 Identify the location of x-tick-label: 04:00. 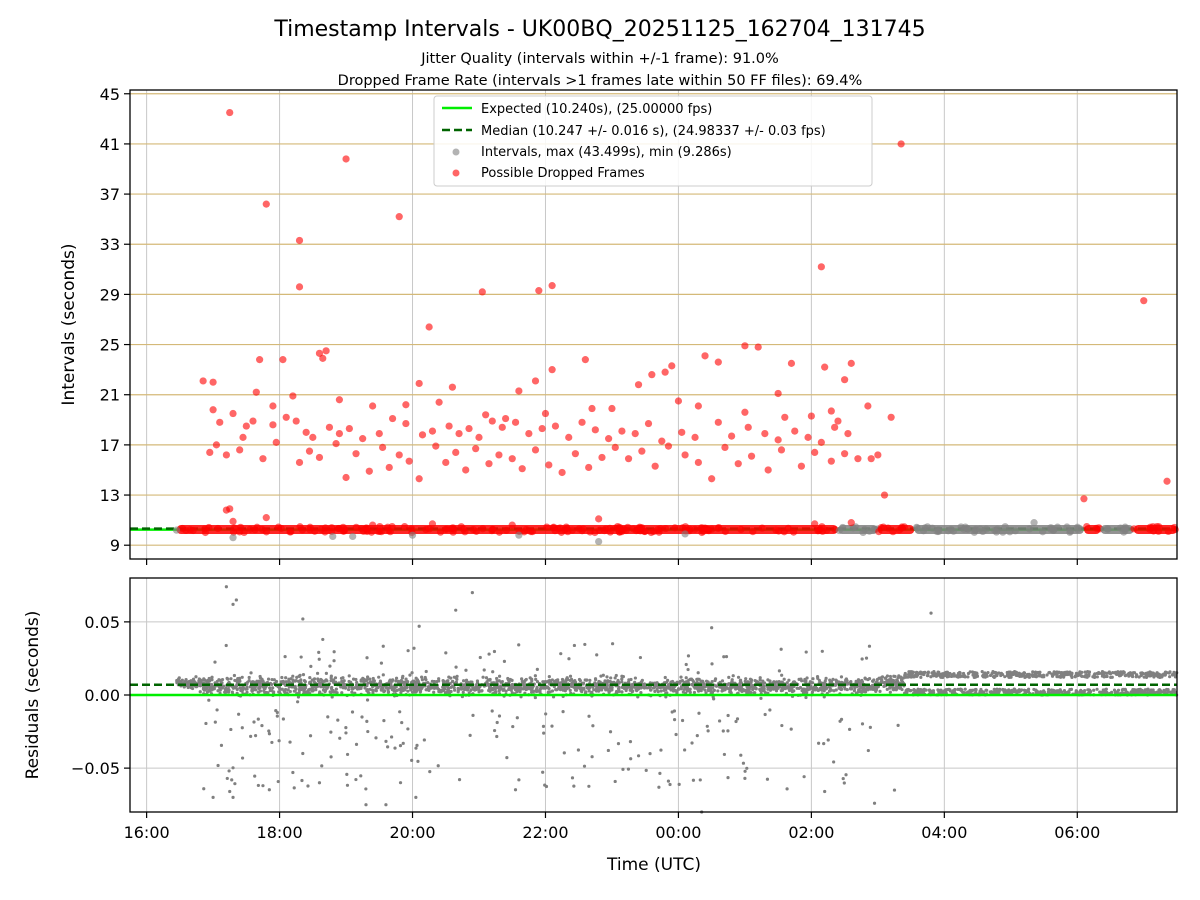
(944, 832).